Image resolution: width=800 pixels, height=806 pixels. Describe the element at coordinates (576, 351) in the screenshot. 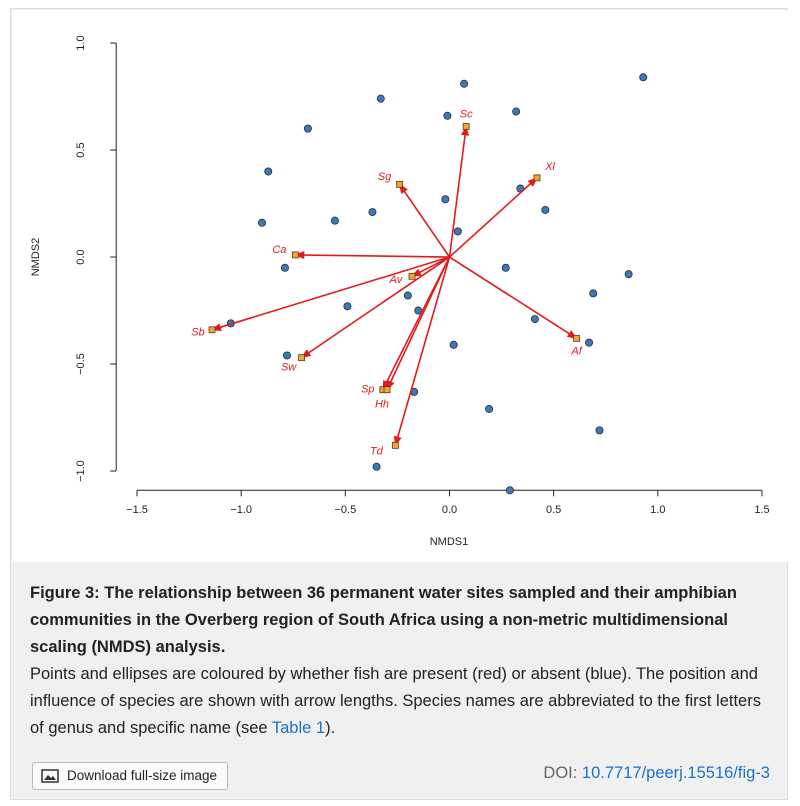

I see `species-label: Af` at that location.